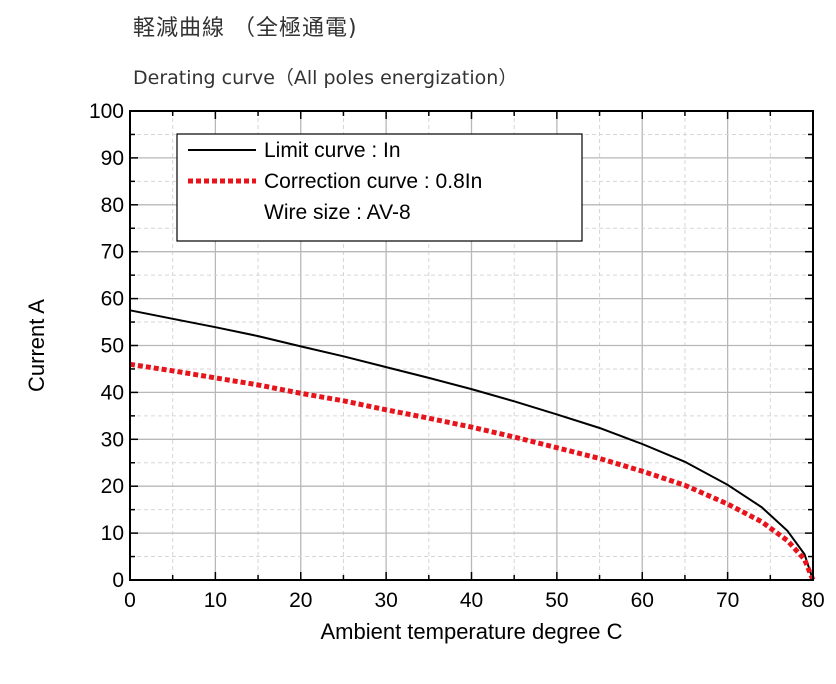 The width and height of the screenshot is (836, 684). I want to click on legend-wire-size: Wire size : AV-8, so click(337, 212).